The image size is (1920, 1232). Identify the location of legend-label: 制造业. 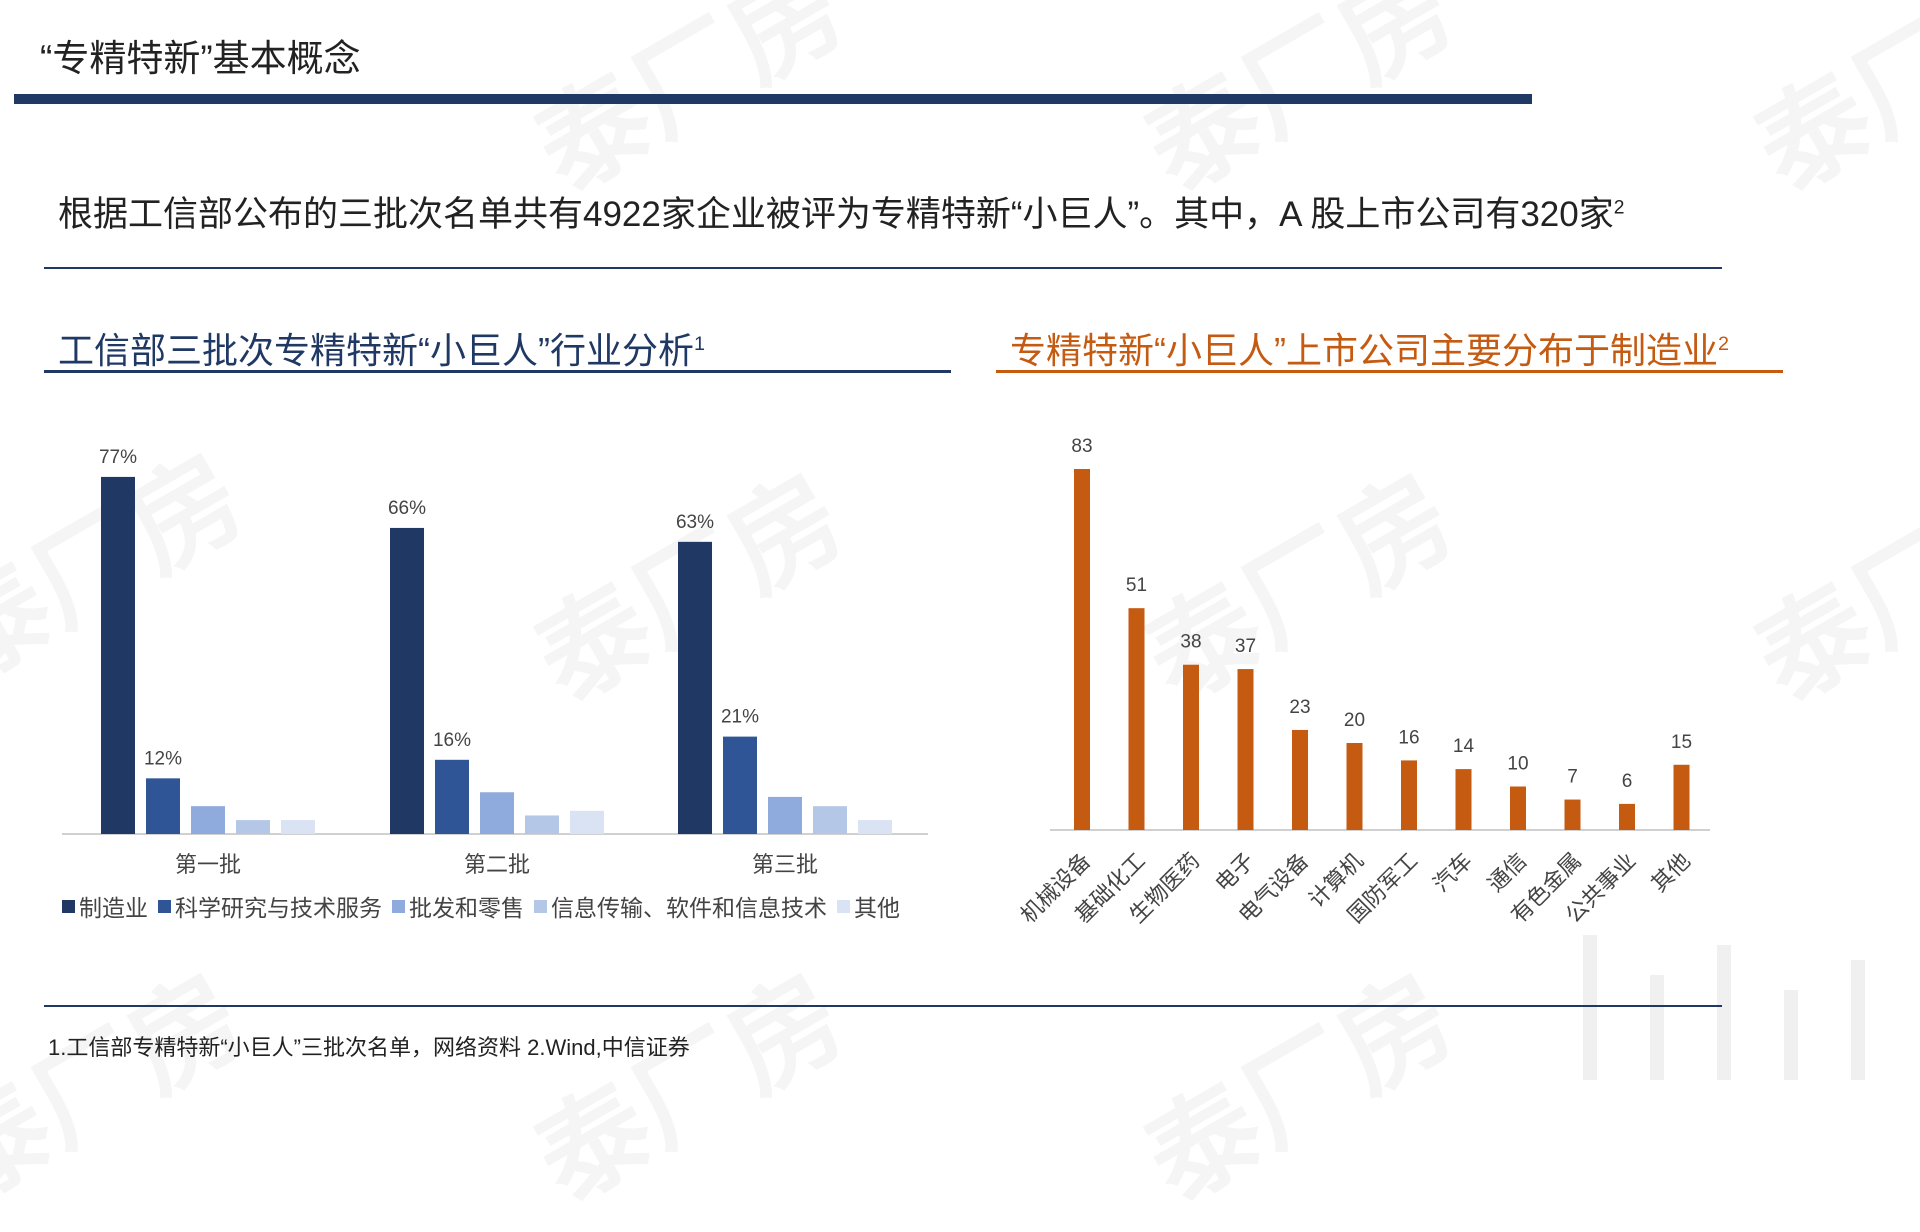
(113, 908).